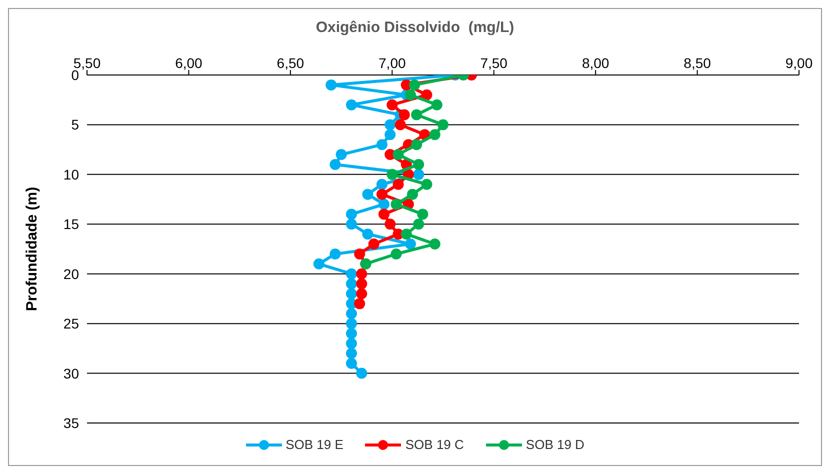  Describe the element at coordinates (71, 174) in the screenshot. I see `y-tick-label: 10` at that location.